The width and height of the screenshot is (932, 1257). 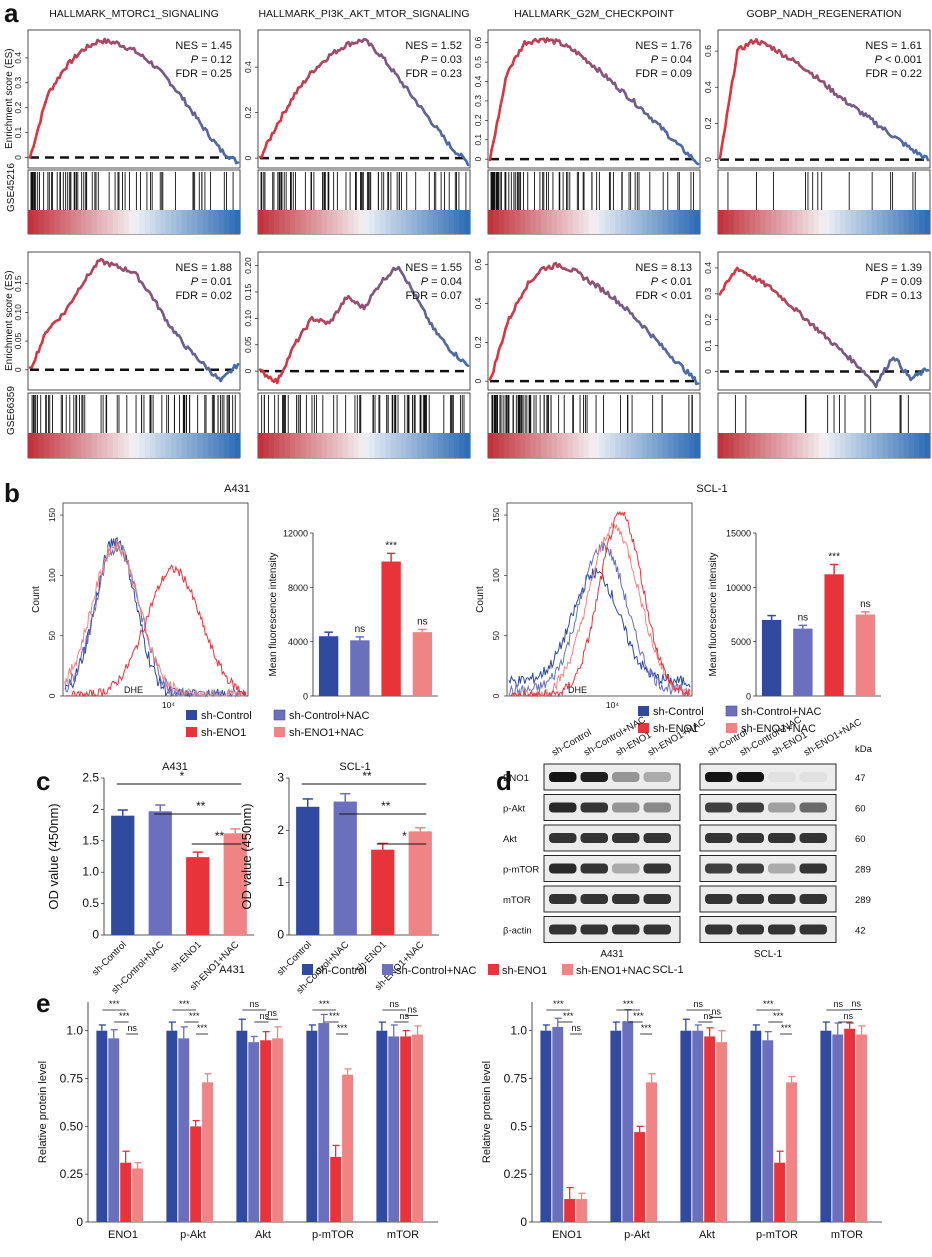 I want to click on y-tick-label: 1.5, so click(x=90, y=840).